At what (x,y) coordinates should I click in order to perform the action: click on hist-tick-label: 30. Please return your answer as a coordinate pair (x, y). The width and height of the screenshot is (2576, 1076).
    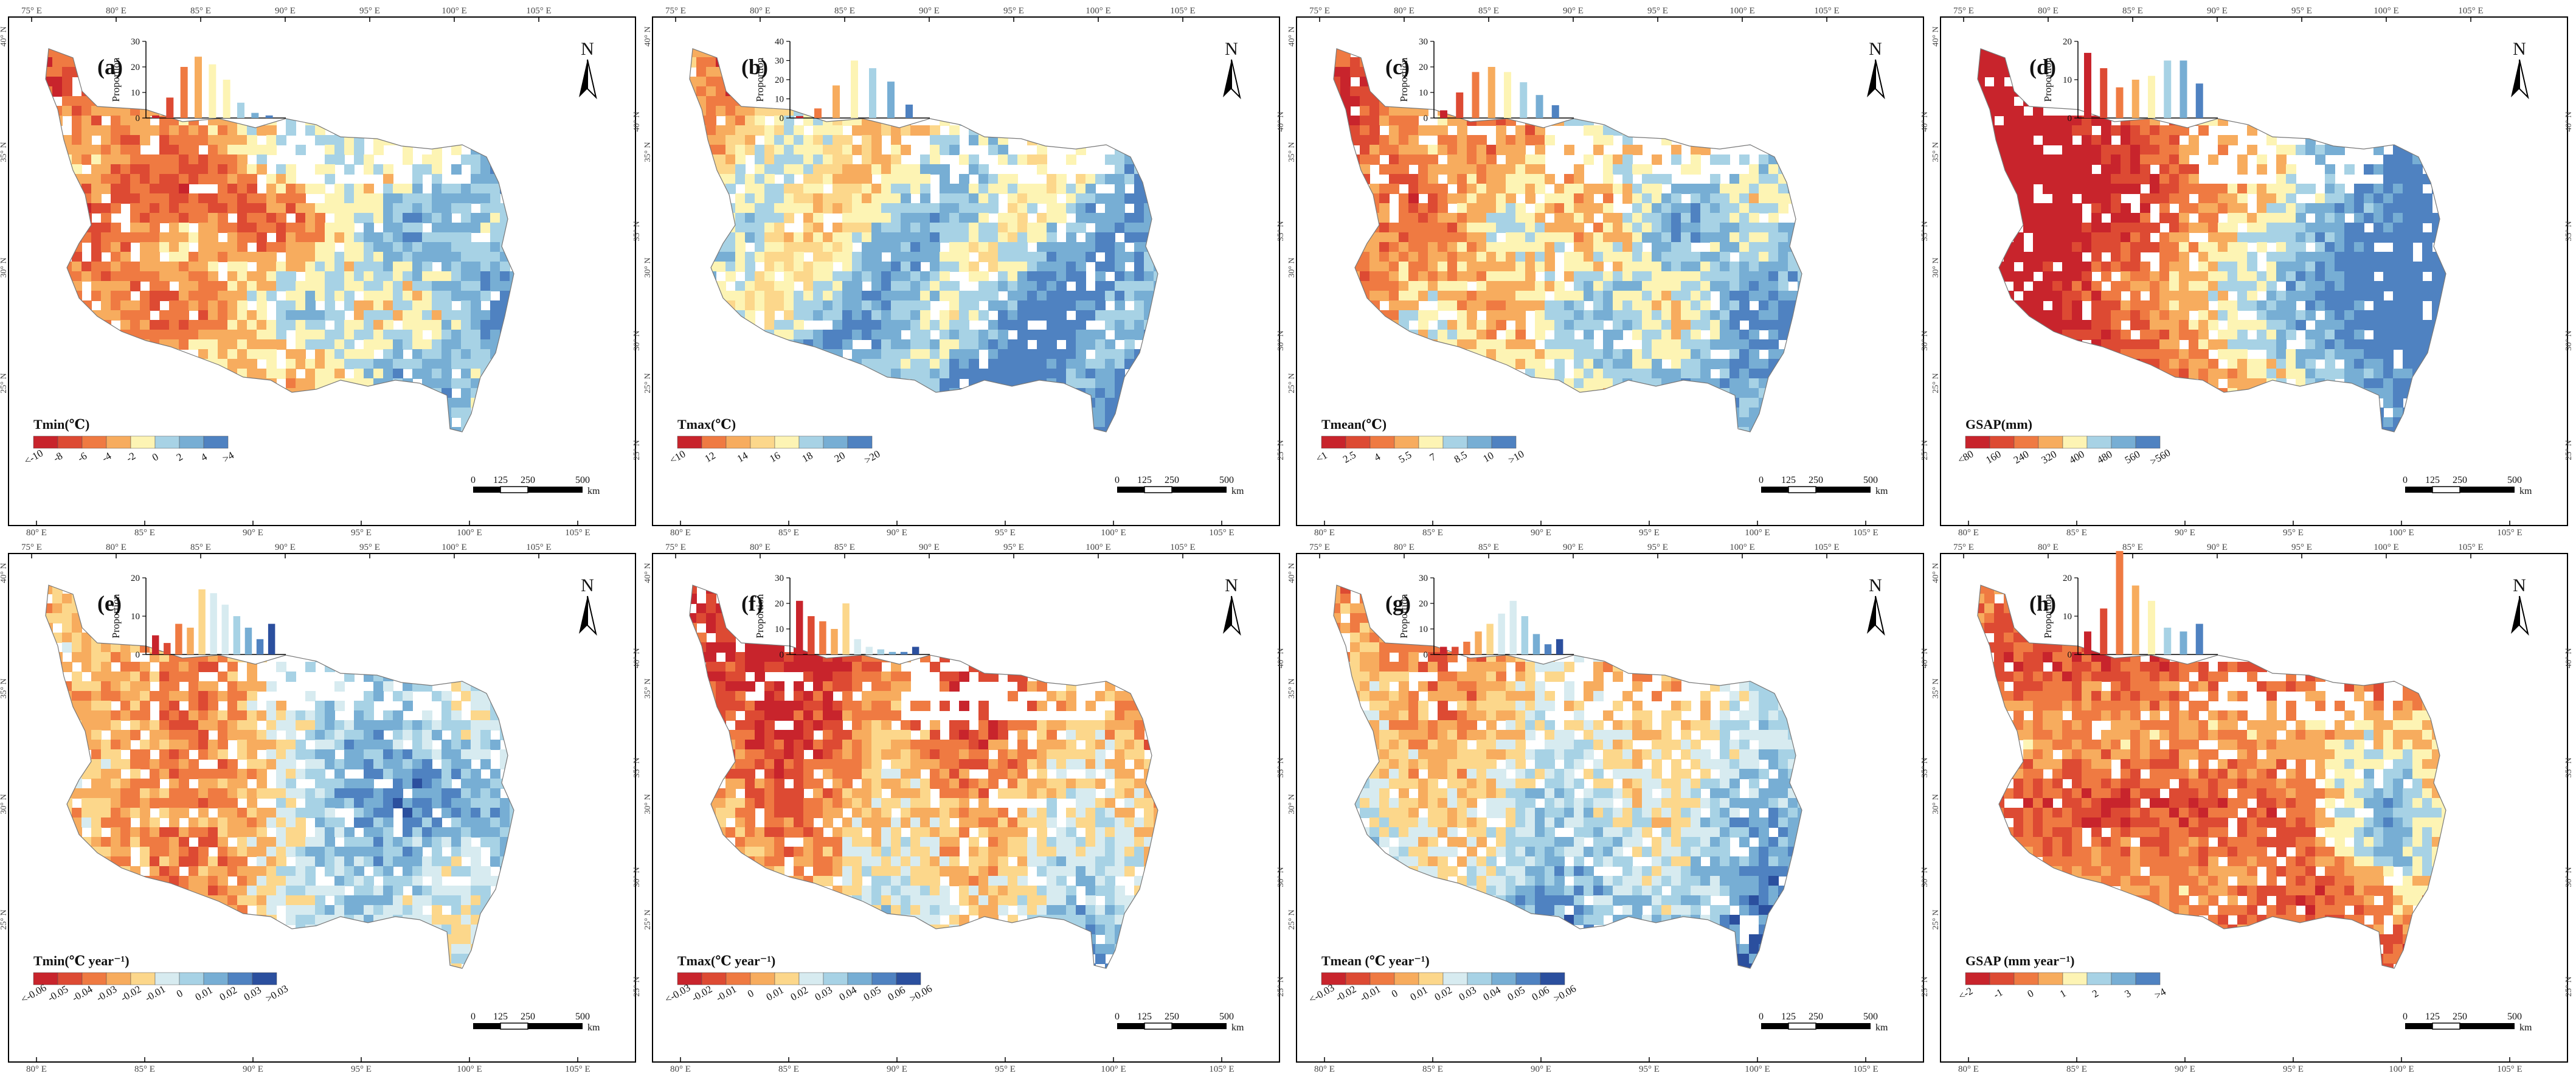
    Looking at the image, I should click on (135, 42).